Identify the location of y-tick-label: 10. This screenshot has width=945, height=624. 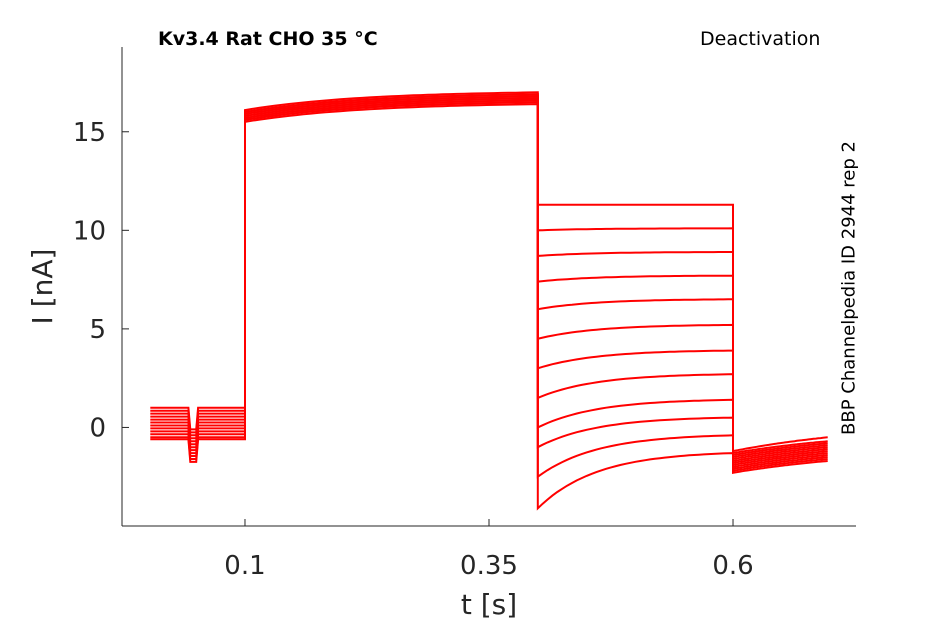
(89, 231).